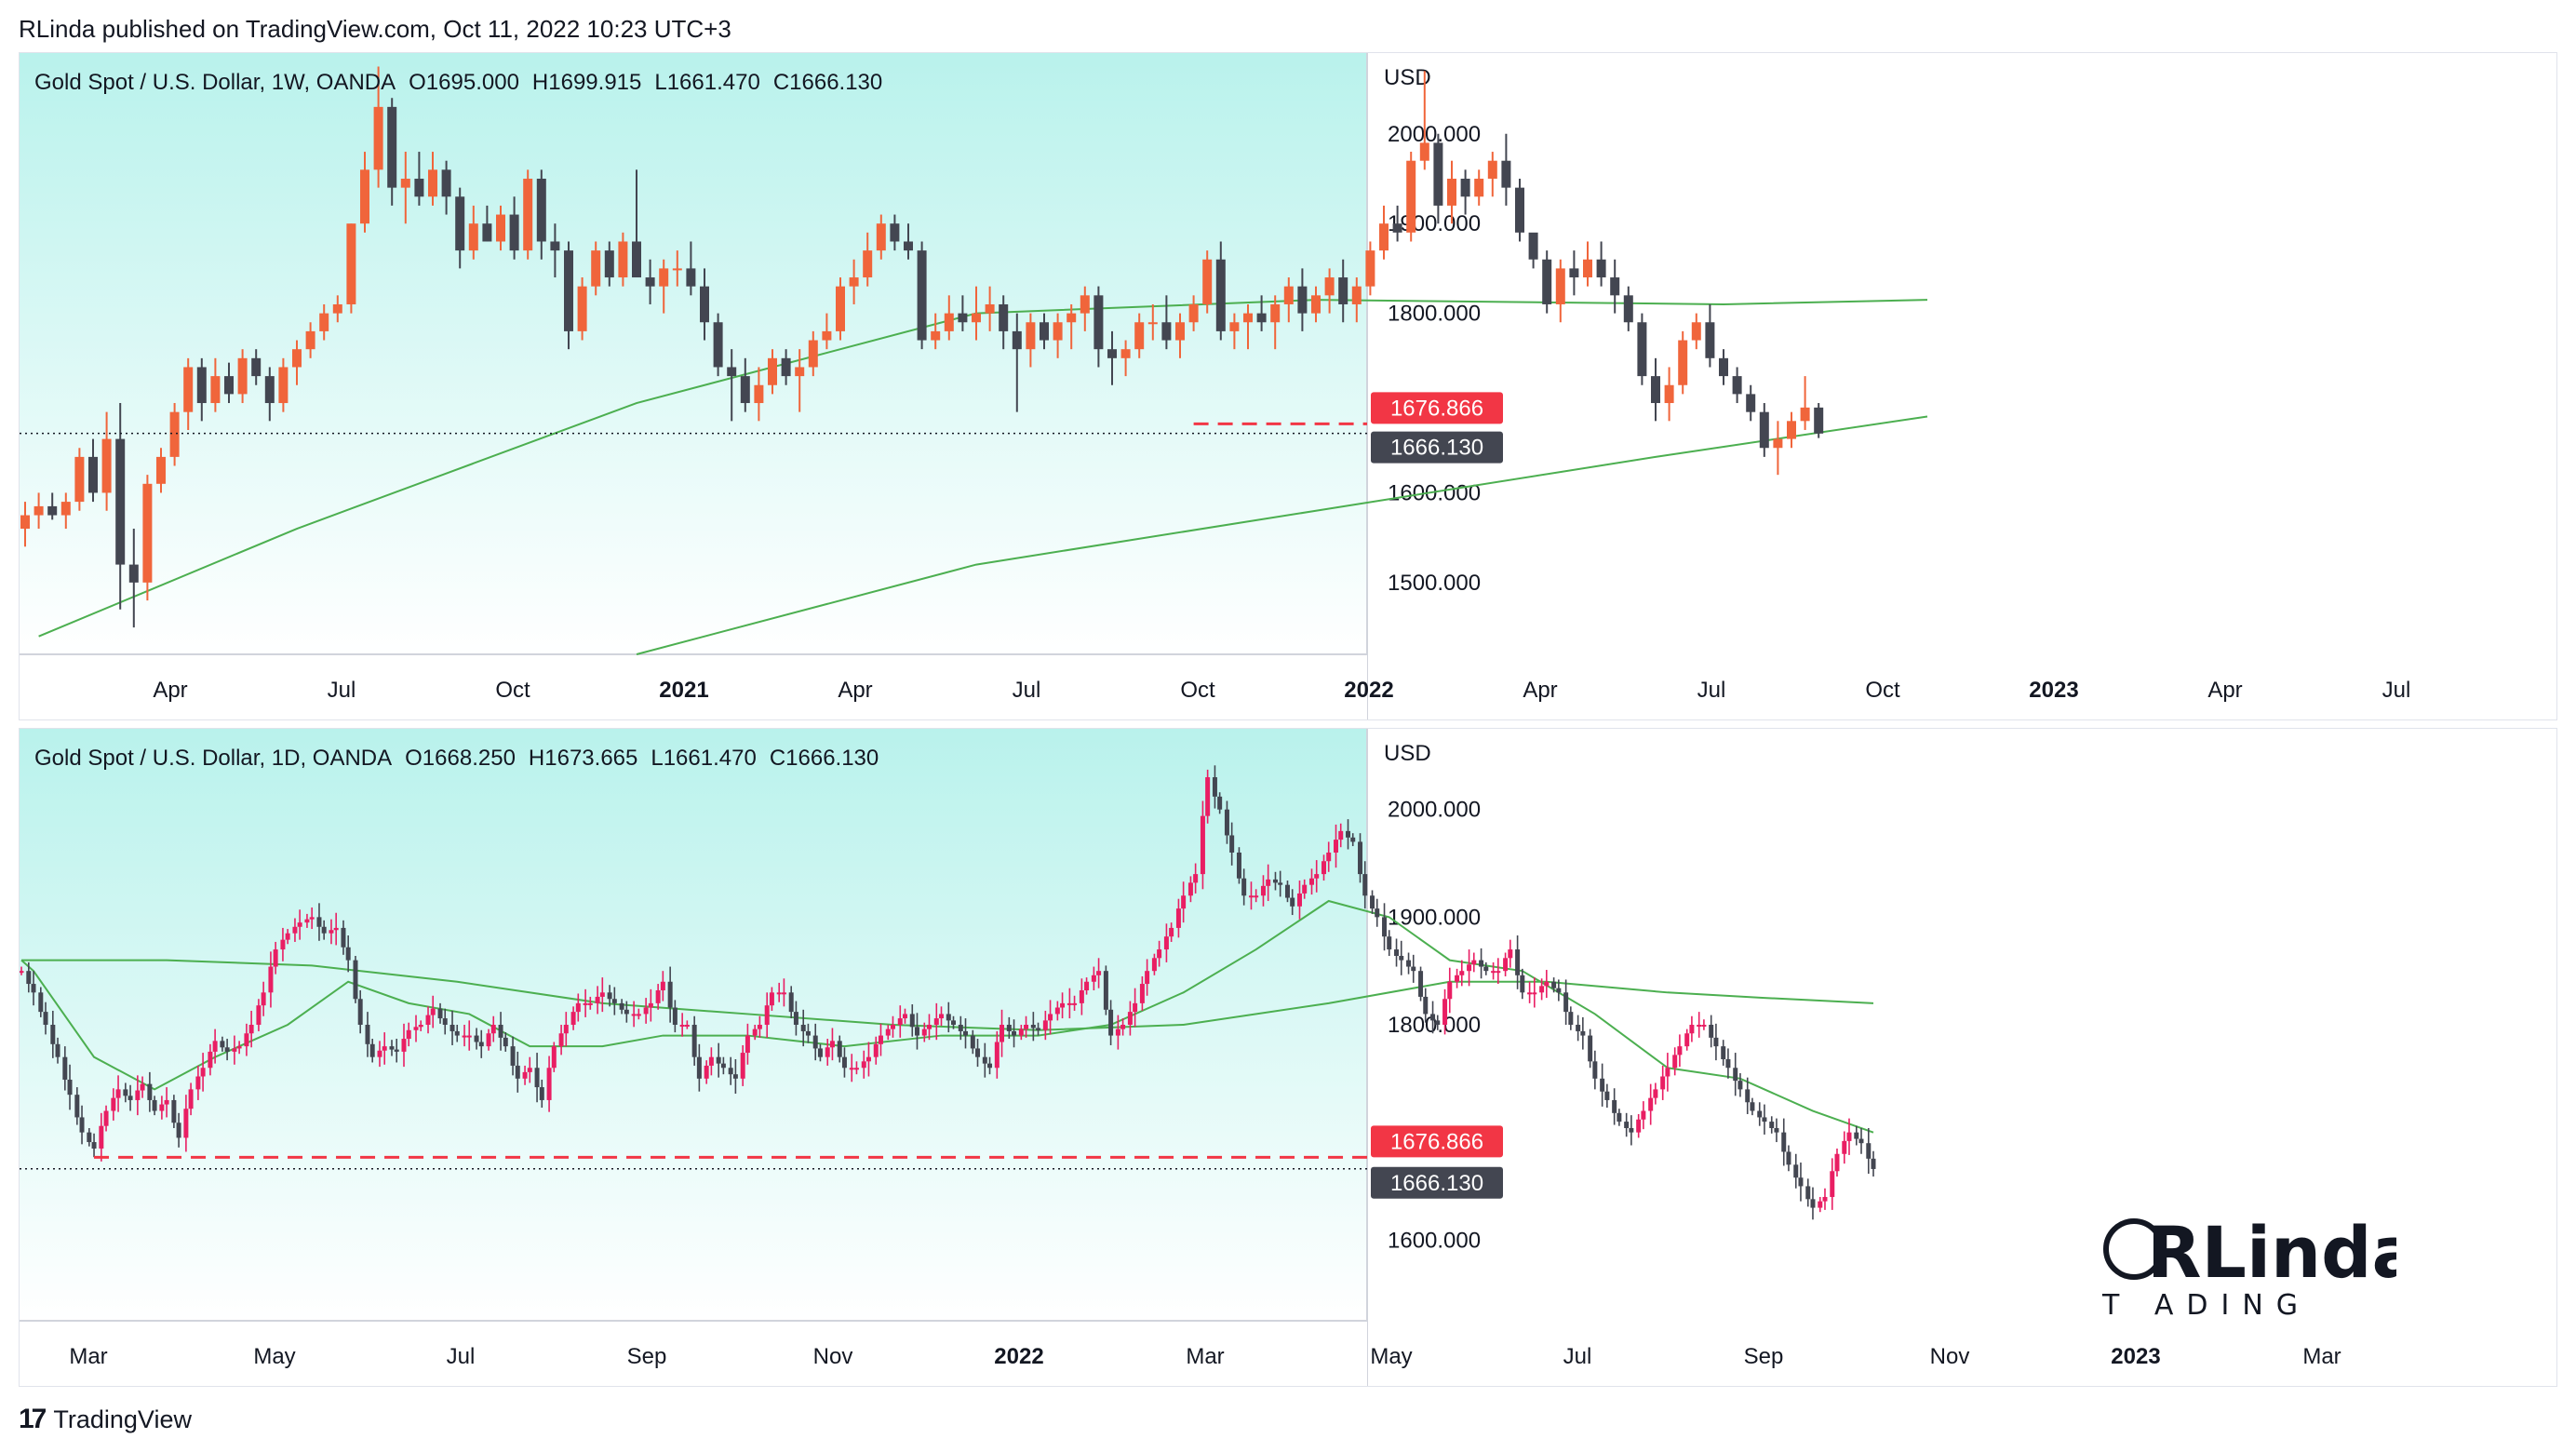  What do you see at coordinates (1434, 1240) in the screenshot?
I see `price-tick-label: 1600.000` at bounding box center [1434, 1240].